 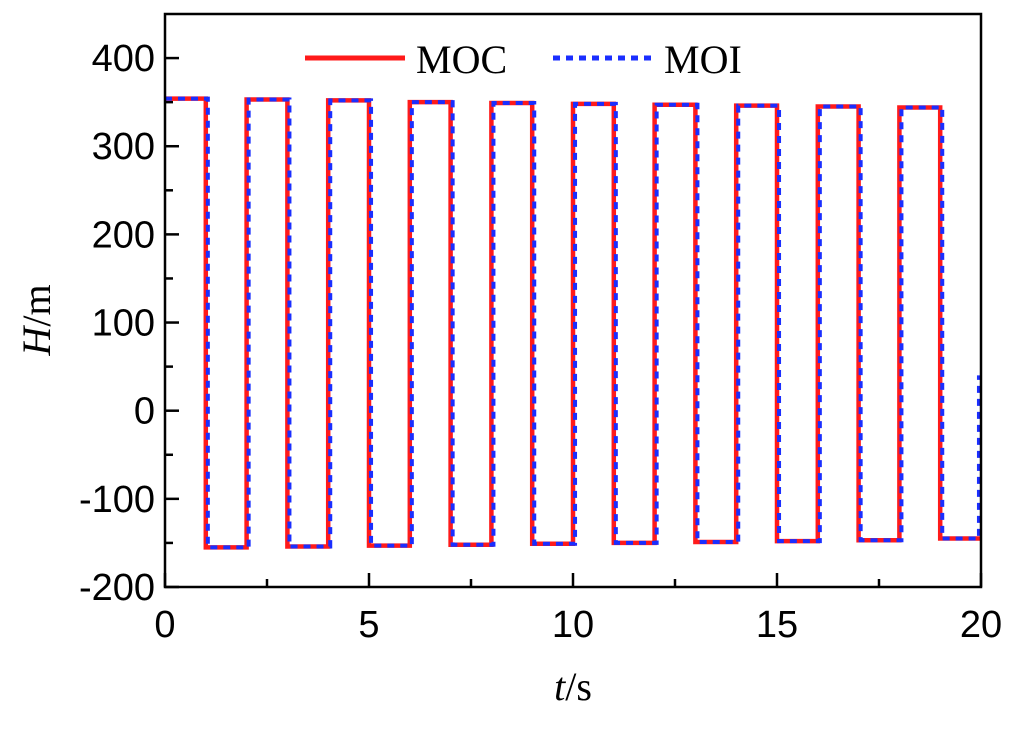 I want to click on x-tick-label: 20, so click(x=981, y=625).